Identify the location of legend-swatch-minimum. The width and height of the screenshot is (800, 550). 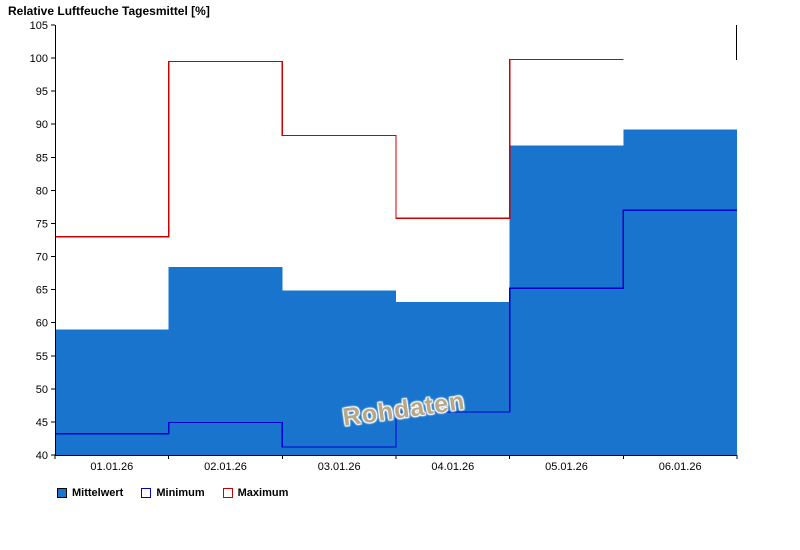
(146, 493).